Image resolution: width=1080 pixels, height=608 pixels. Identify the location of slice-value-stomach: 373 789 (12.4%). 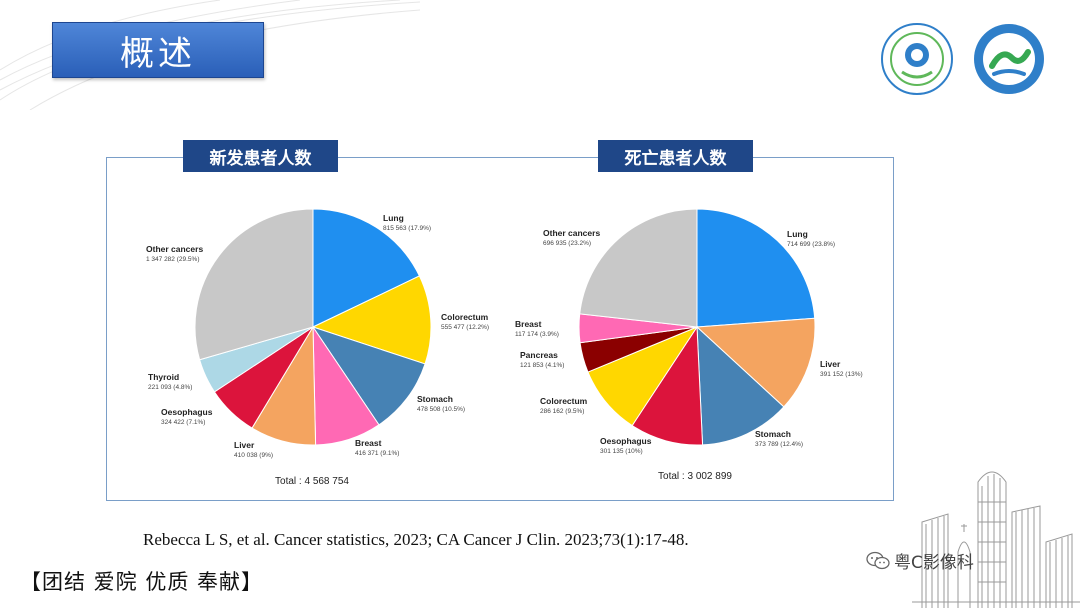
(779, 444).